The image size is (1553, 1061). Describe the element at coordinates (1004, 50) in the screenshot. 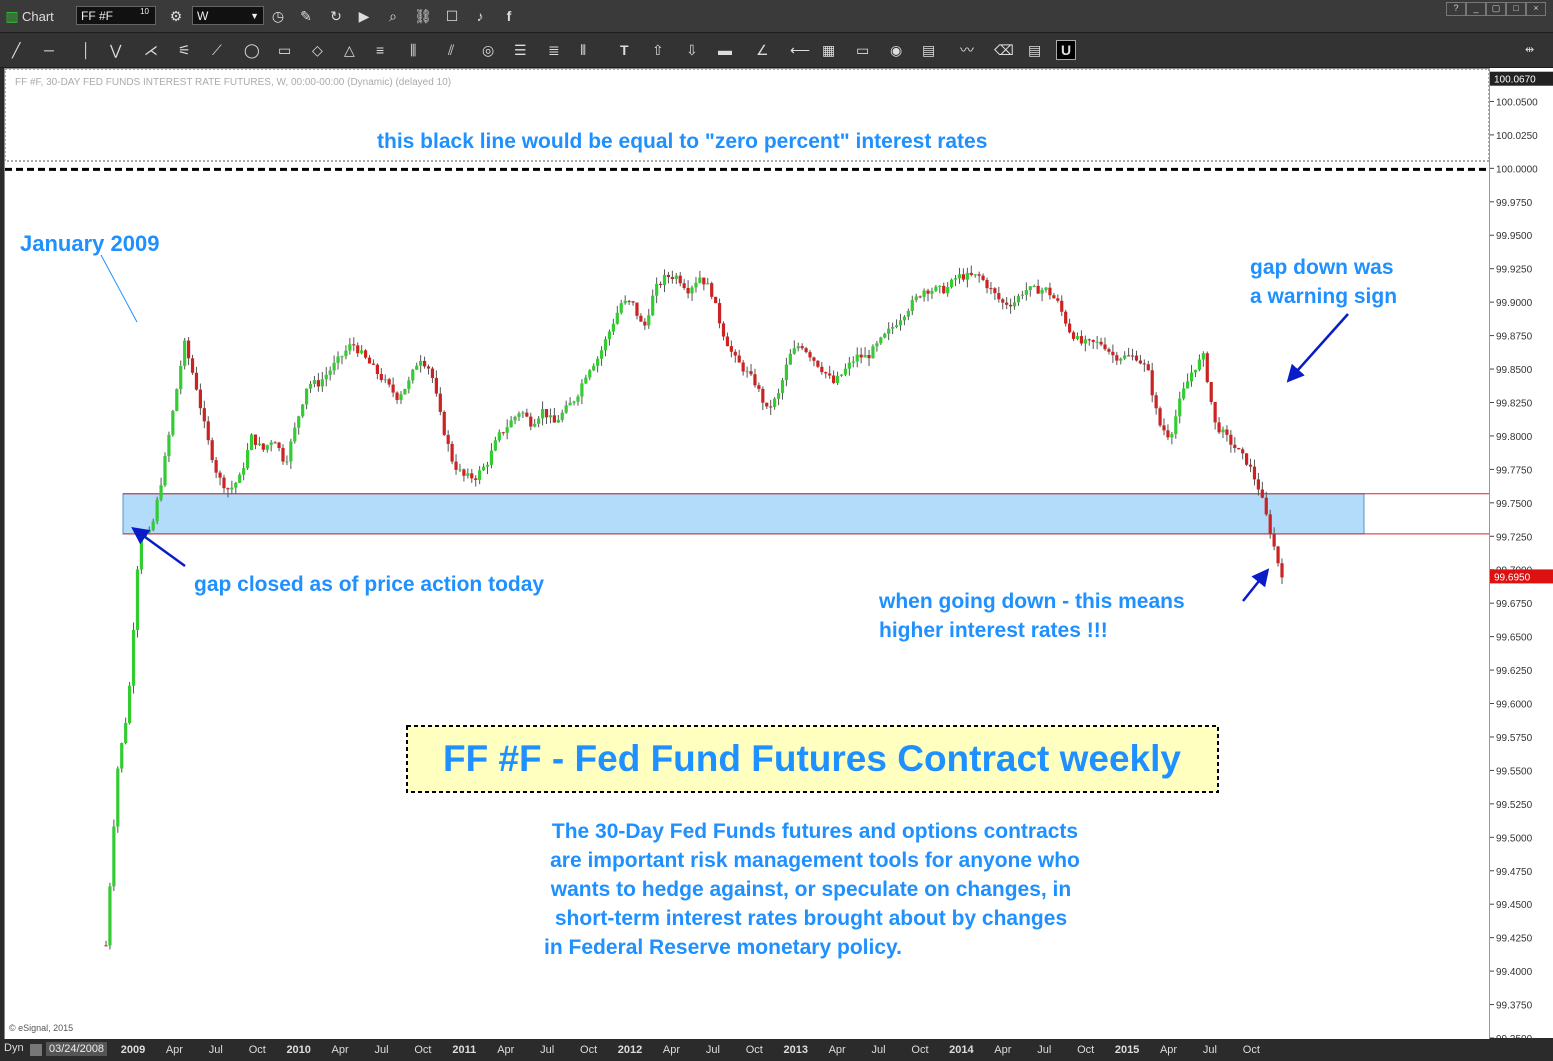

I see `eraser-tool-icon: ⌫` at that location.